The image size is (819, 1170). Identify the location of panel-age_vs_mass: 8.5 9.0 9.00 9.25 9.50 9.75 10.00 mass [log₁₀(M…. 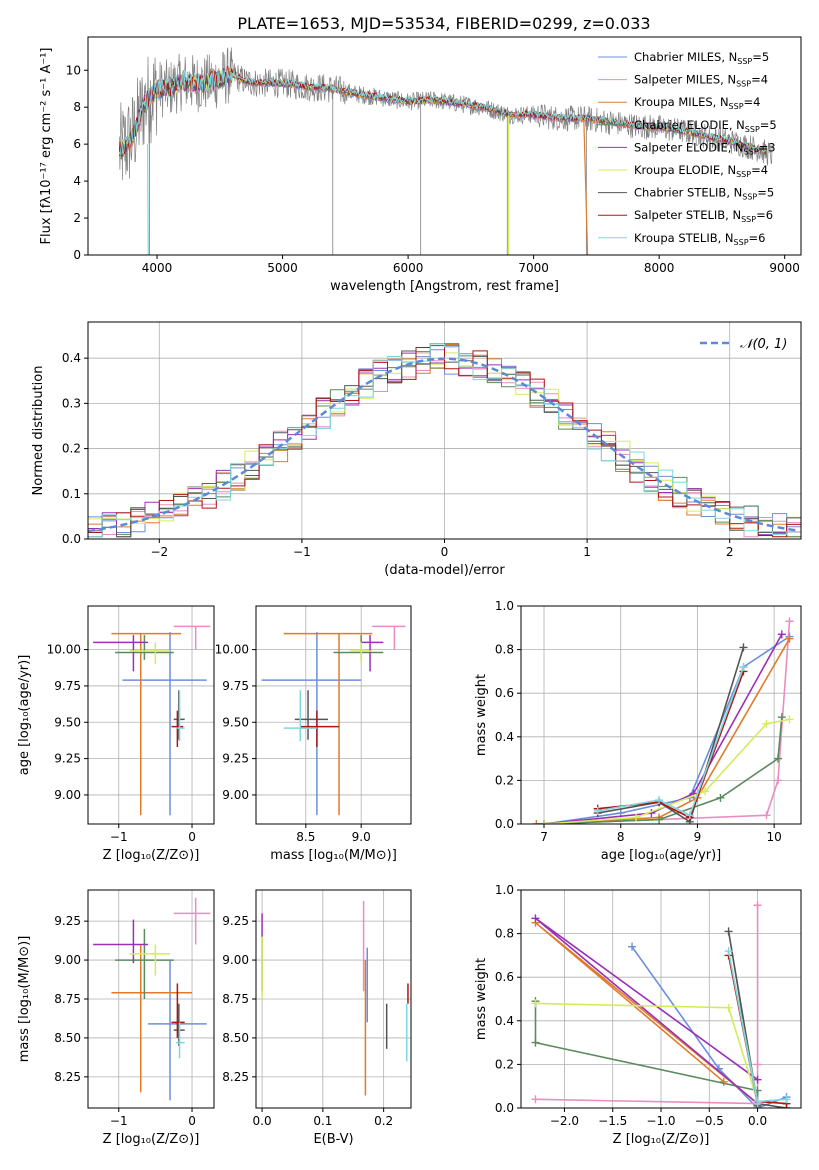
(313, 734).